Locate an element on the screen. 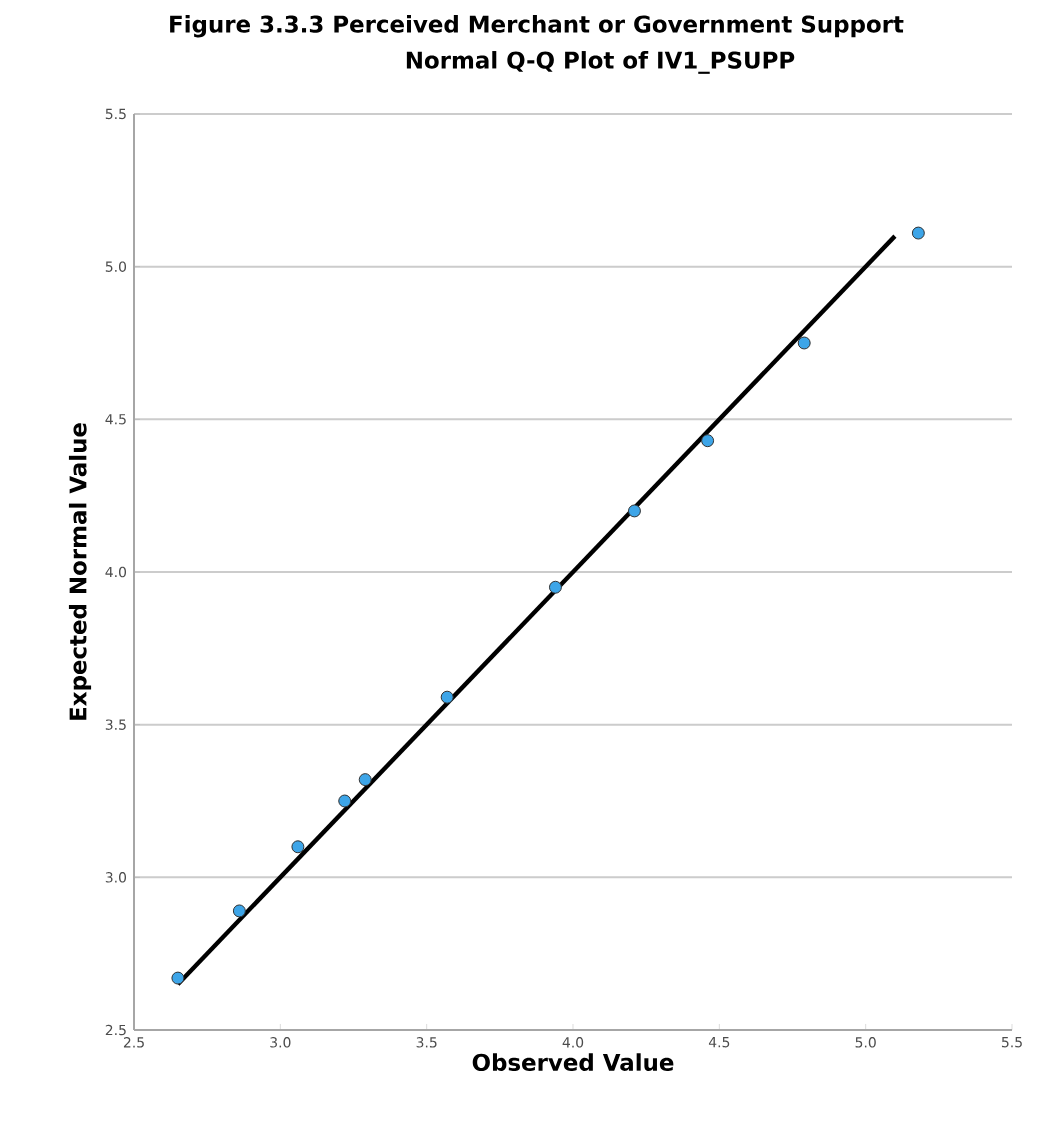 This screenshot has width=1038, height=1128. chart-subtitle: Normal Q-Q Plot of IV1_PSUPP is located at coordinates (600, 62).